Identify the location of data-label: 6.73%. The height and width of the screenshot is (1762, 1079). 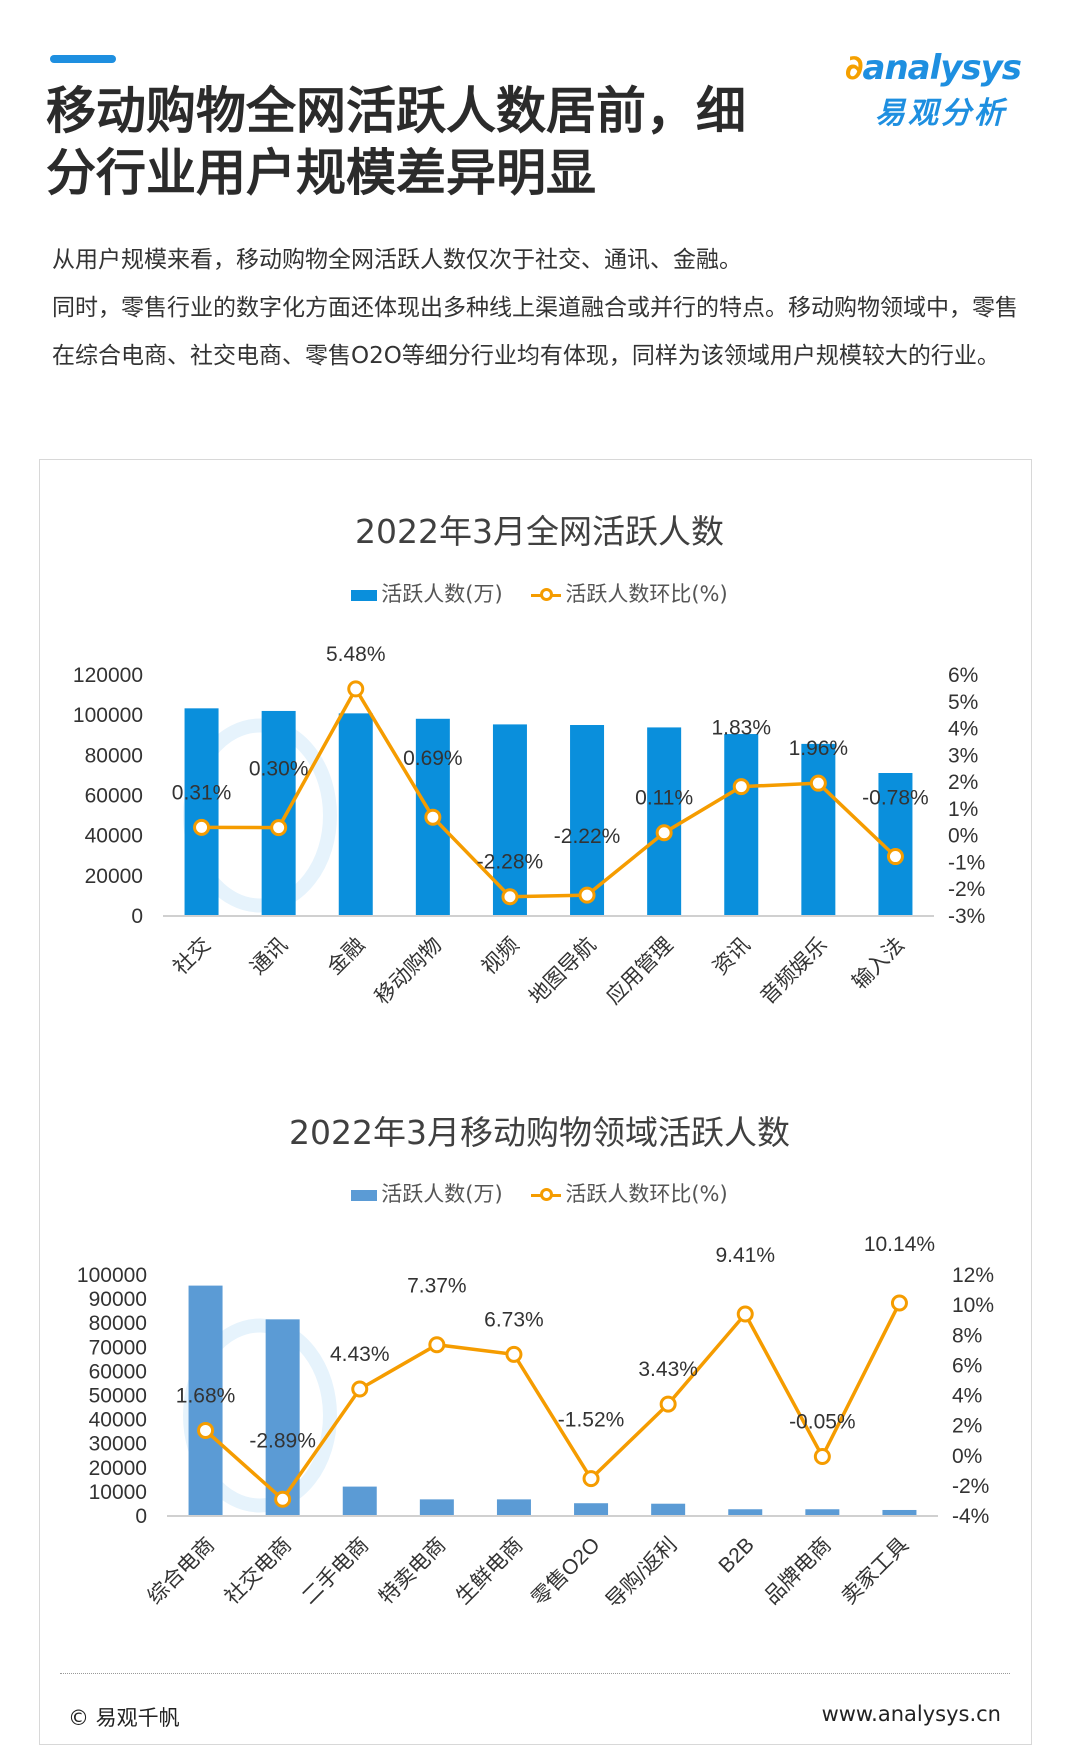
(514, 1319).